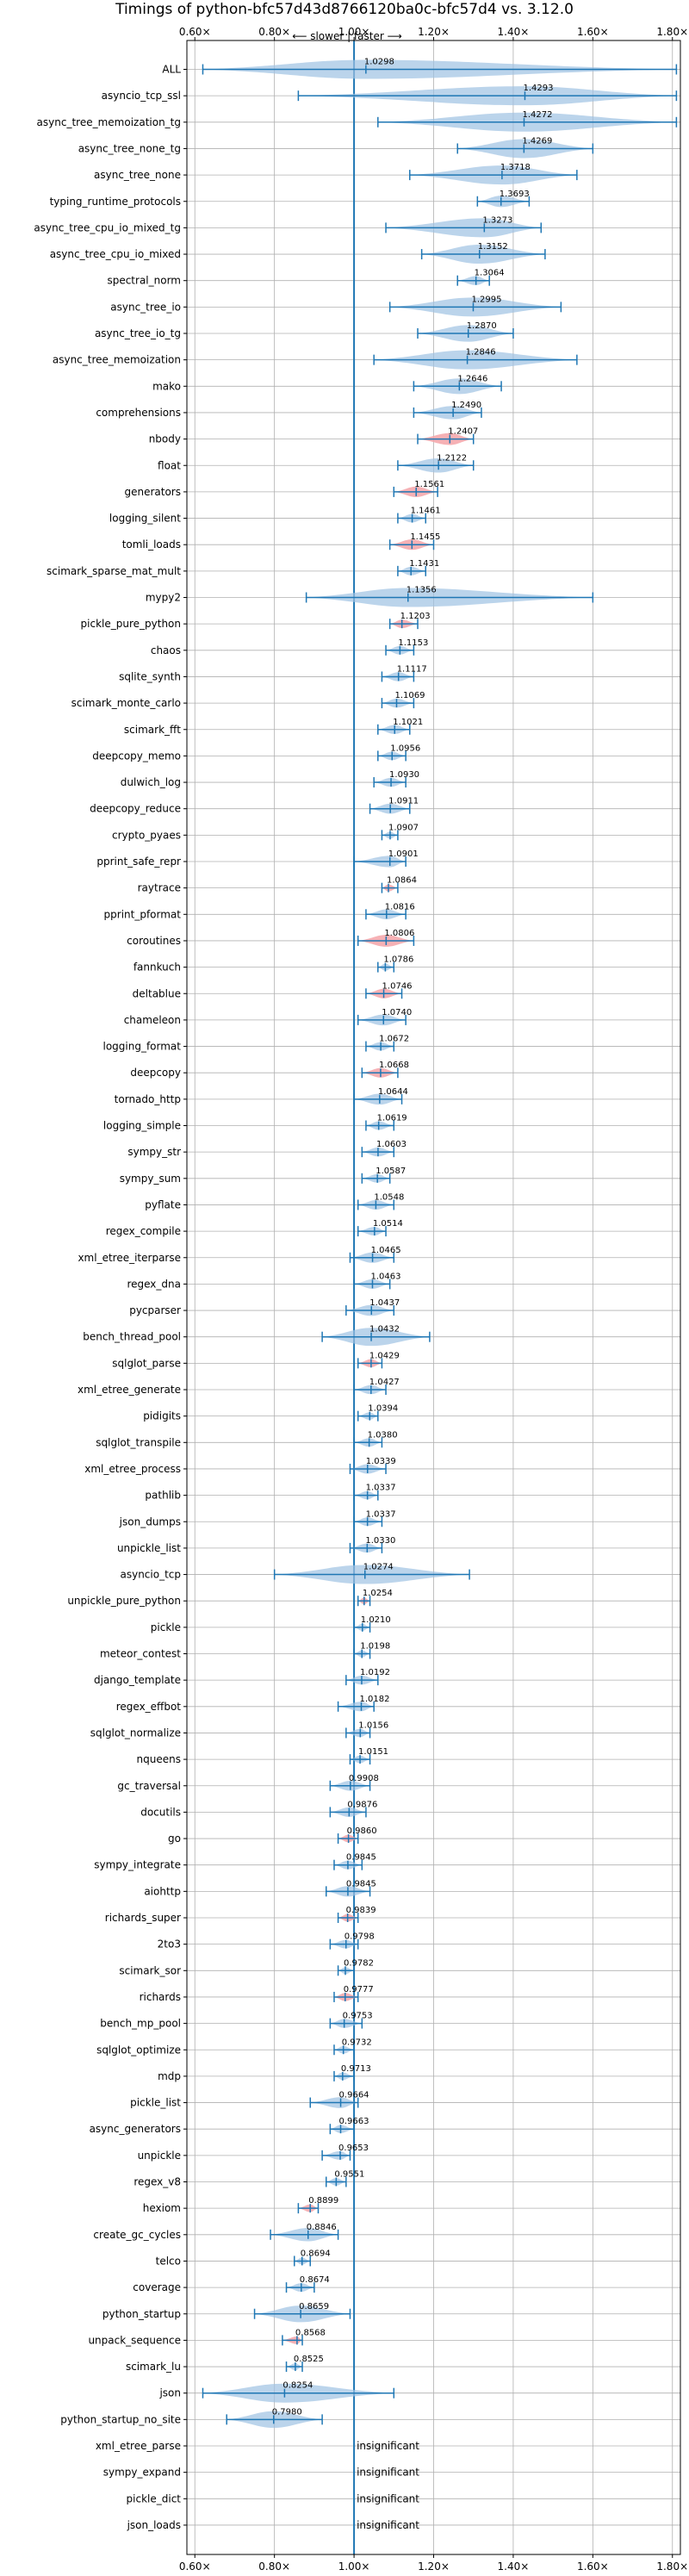 Image resolution: width=689 pixels, height=2576 pixels. I want to click on benchmark-row: 0.8899, so click(317, 2205).